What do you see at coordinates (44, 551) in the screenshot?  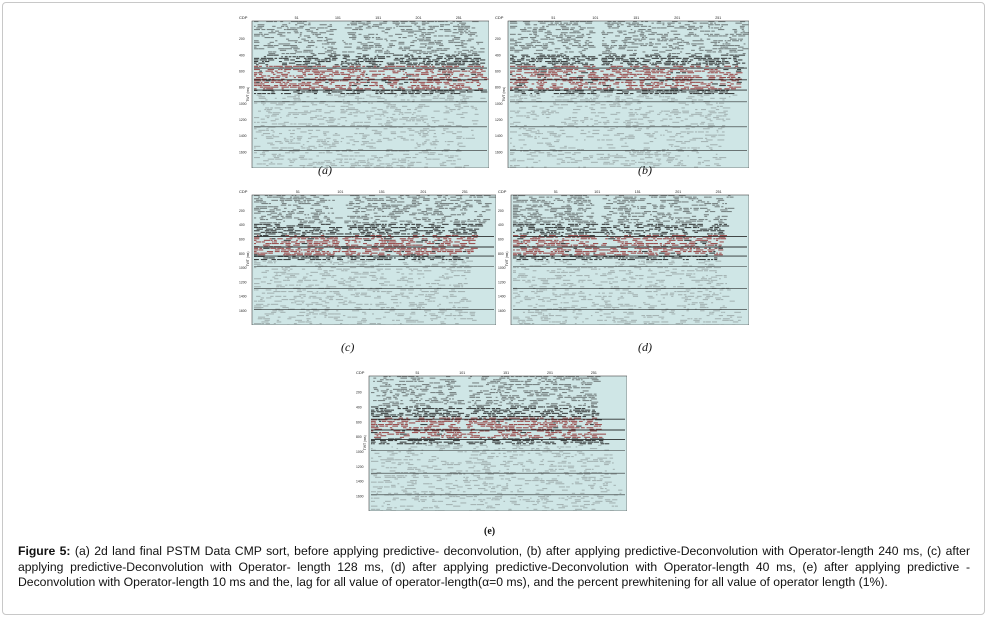 I see `caption-label: Figure 5:` at bounding box center [44, 551].